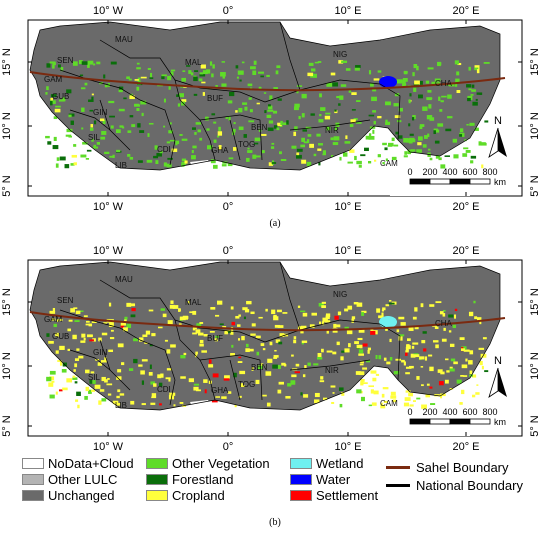 The width and height of the screenshot is (550, 533). Describe the element at coordinates (215, 98) in the screenshot. I see `country-label: BUF` at that location.